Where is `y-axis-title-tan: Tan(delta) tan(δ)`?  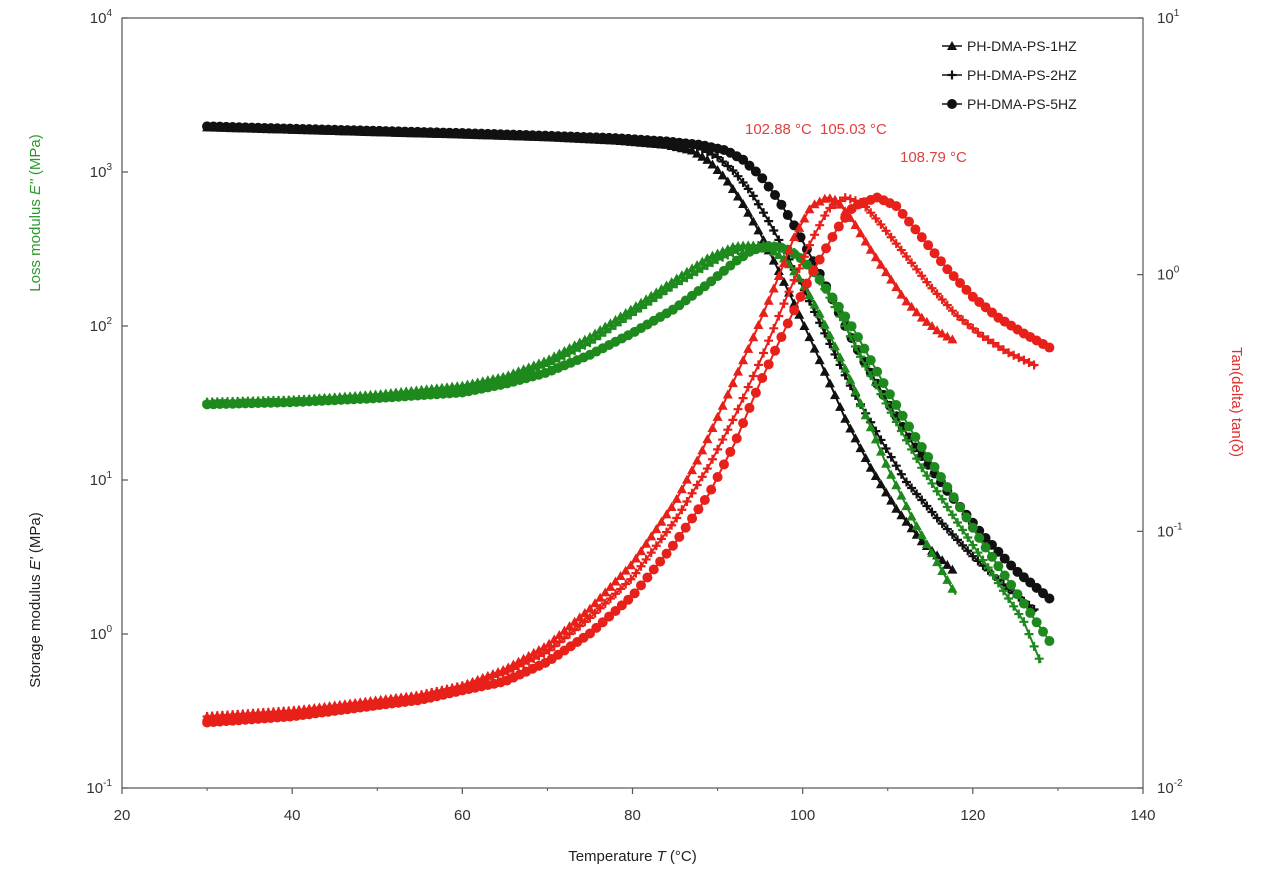
y-axis-title-tan: Tan(delta) tan(δ) is located at coordinates (1236, 402).